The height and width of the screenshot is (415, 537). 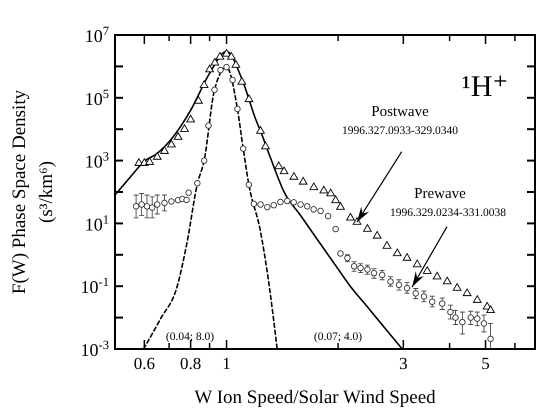 I want to click on y-tick-label: 10$^{5}$, so click(x=96, y=97).